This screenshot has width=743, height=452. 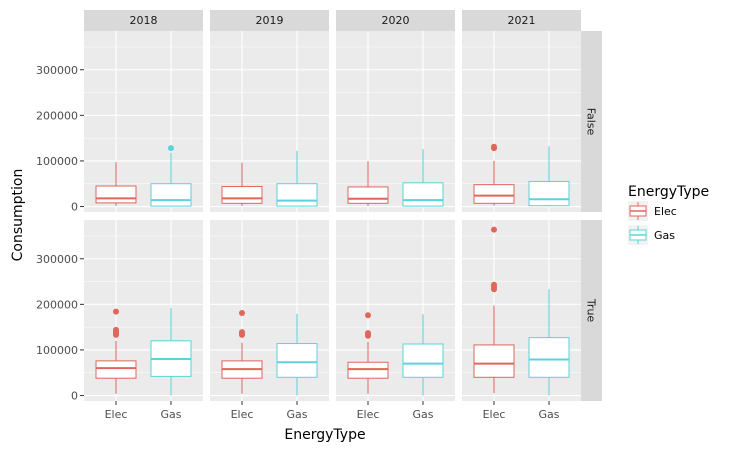 What do you see at coordinates (494, 174) in the screenshot?
I see `box-2021-false-elec` at bounding box center [494, 174].